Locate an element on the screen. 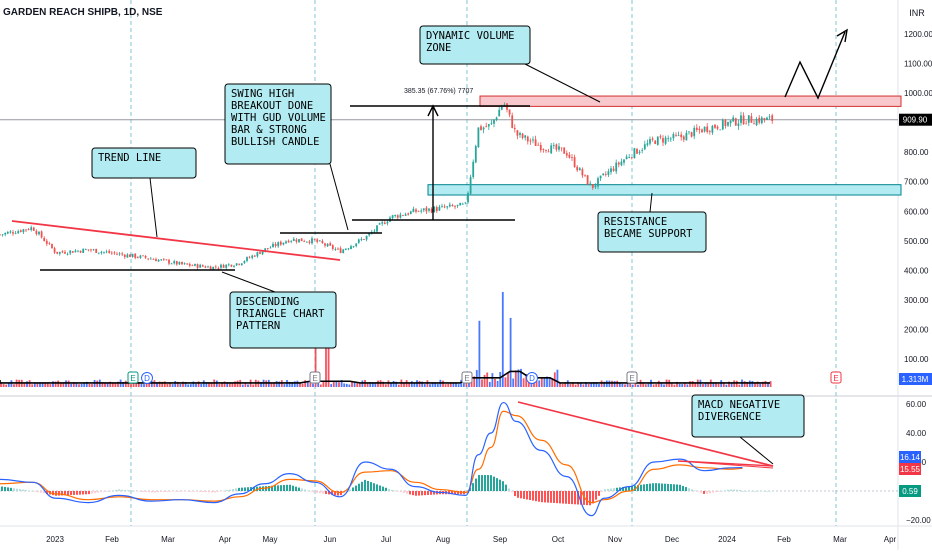  price-tick-5: 600.00 is located at coordinates (916, 211).